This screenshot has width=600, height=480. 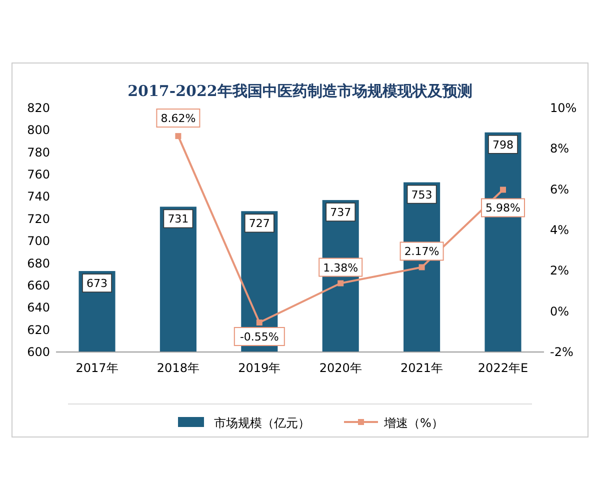 What do you see at coordinates (560, 230) in the screenshot?
I see `y2-tick-label: 4%` at bounding box center [560, 230].